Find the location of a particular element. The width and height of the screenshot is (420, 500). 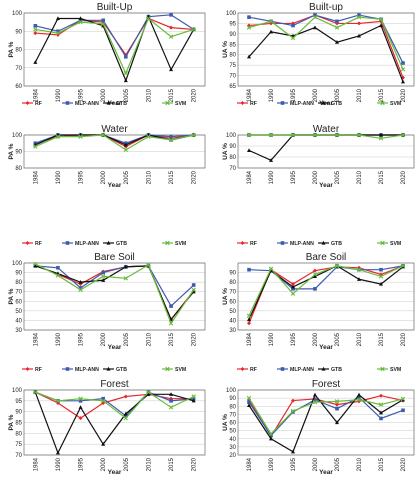

x-tick-label: 2005 is located at coordinates (338, 339).